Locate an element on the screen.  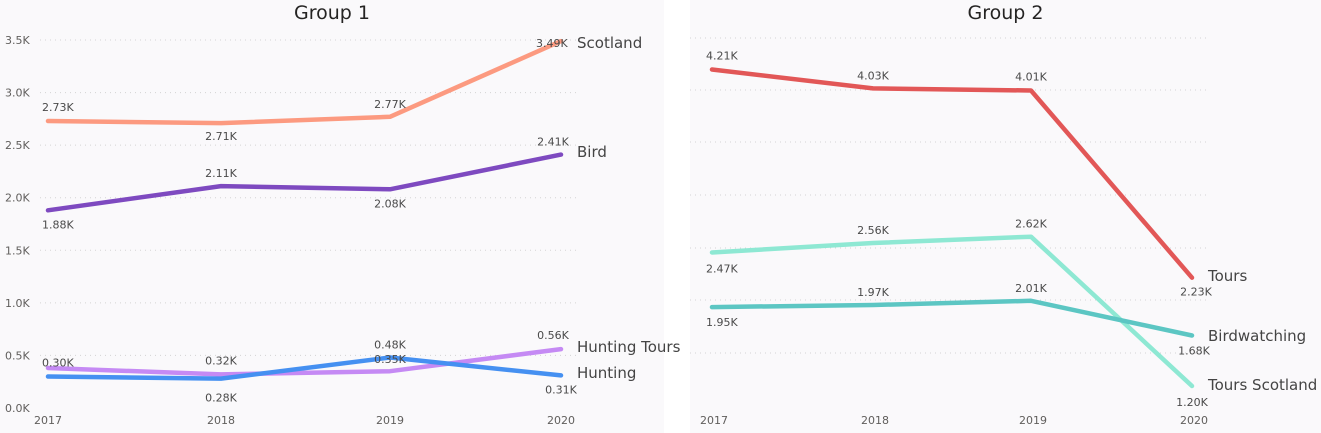
chart-title: Group 1 is located at coordinates (332, 13).